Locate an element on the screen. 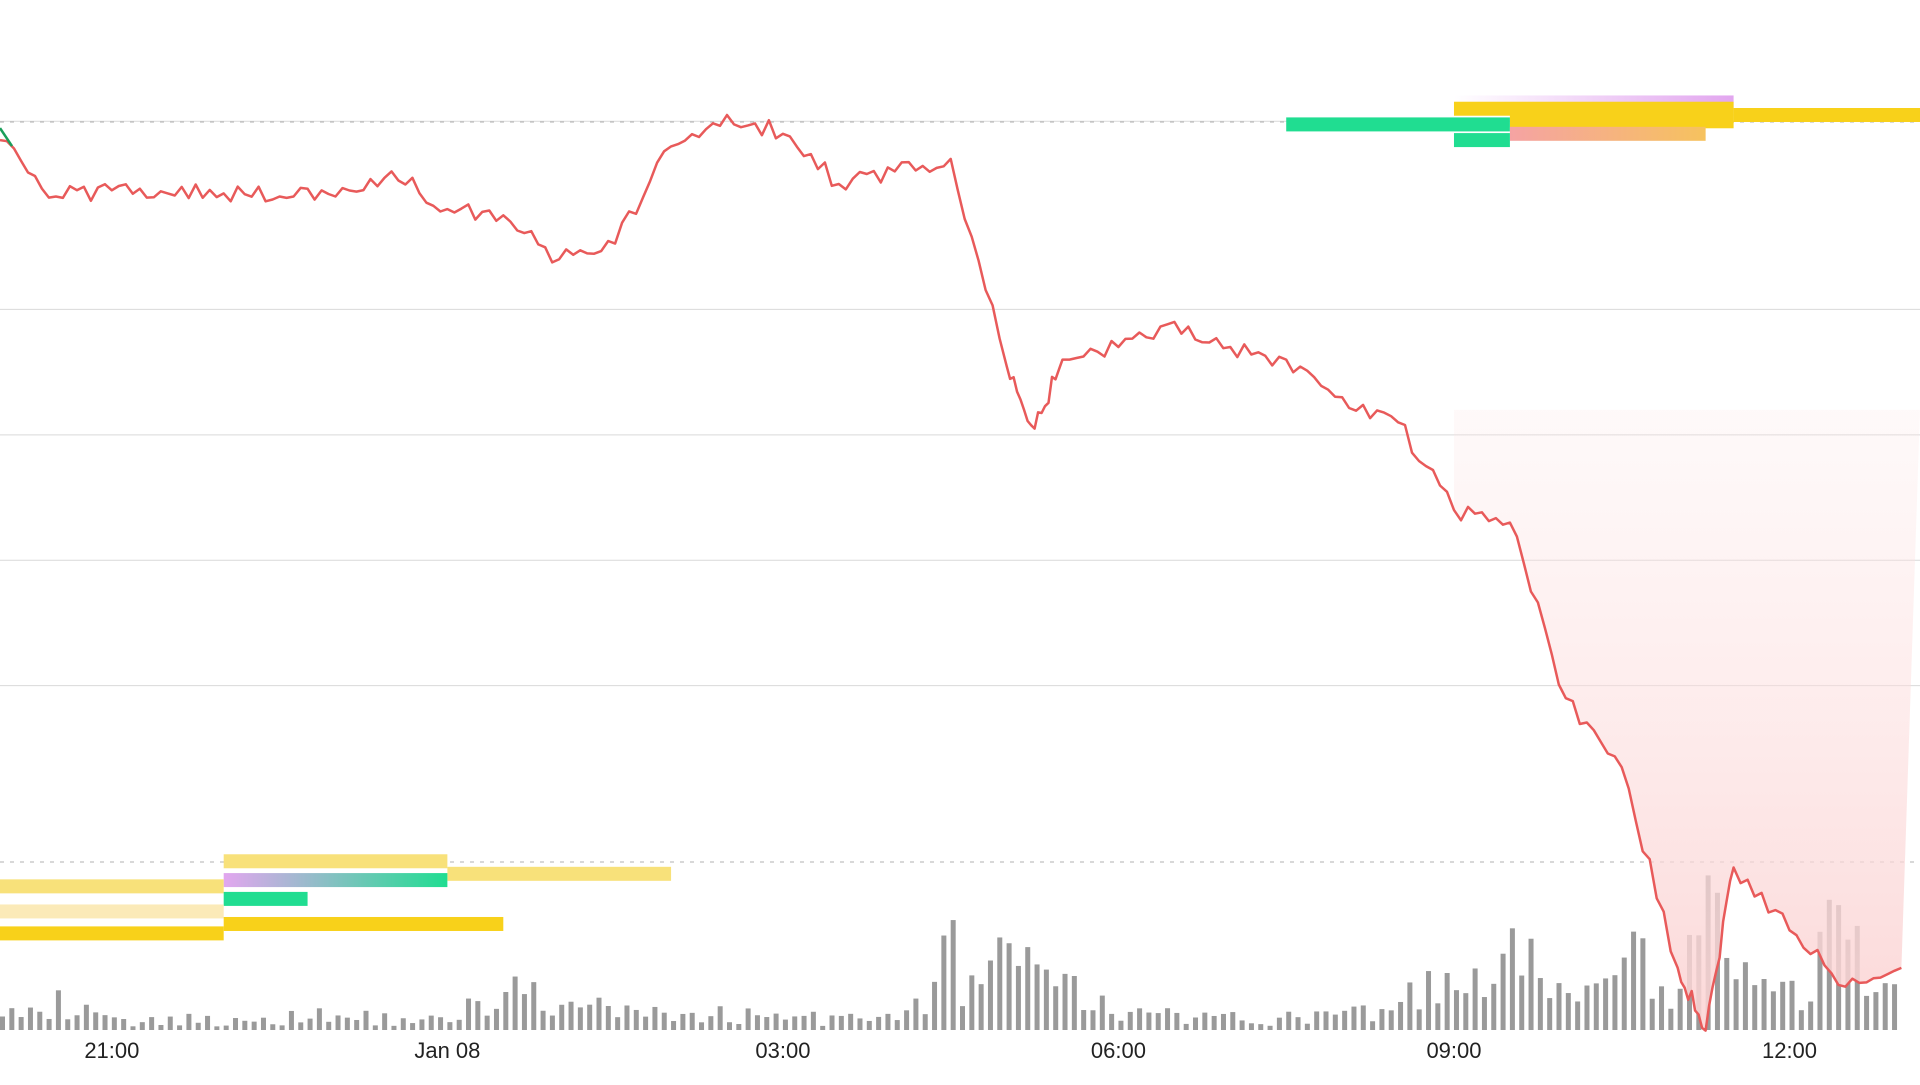 The width and height of the screenshot is (1920, 1085). x-tick-label: 06:00 is located at coordinates (1118, 1050).